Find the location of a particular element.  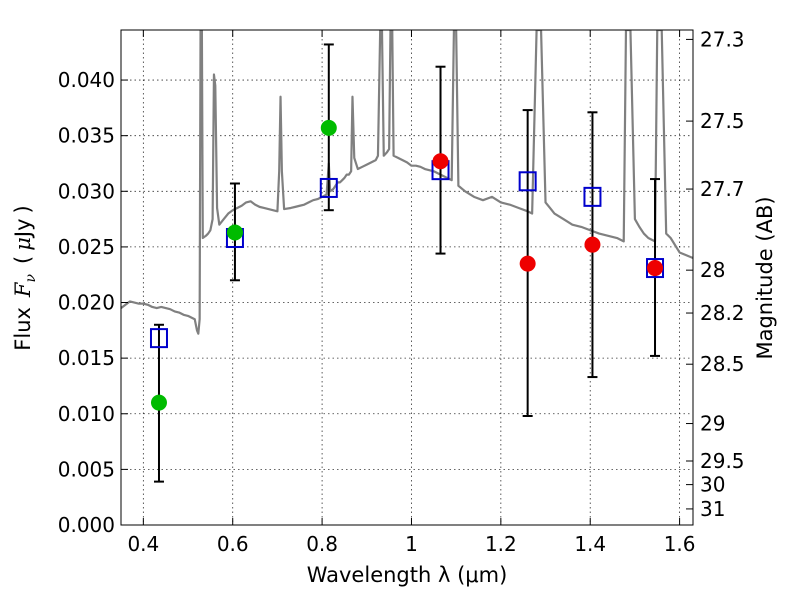

y-axis-title-prefix: Flux is located at coordinates (23, 329).